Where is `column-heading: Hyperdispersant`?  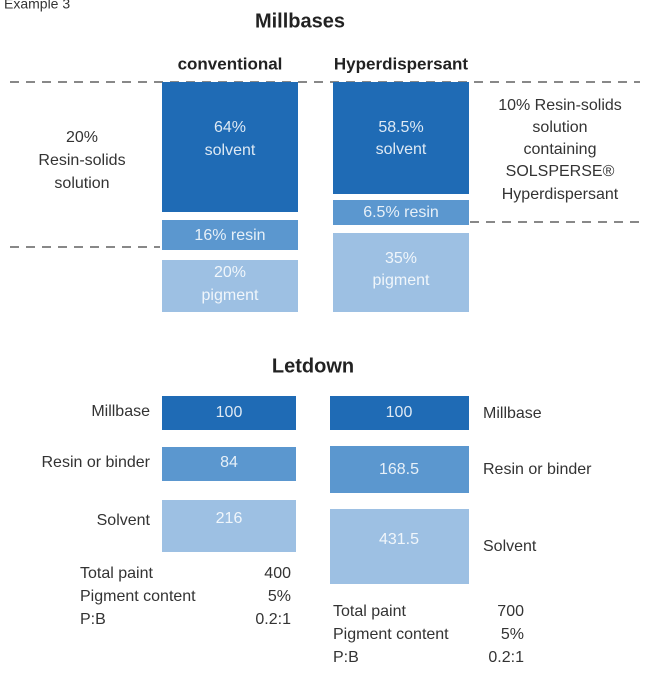 column-heading: Hyperdispersant is located at coordinates (401, 63).